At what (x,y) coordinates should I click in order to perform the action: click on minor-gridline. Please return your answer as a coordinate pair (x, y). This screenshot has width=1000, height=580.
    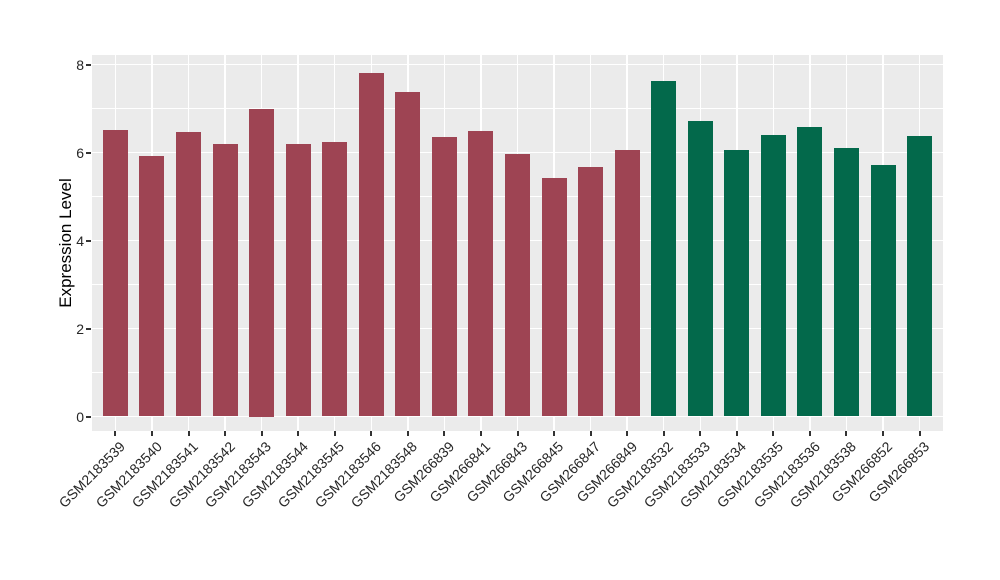
    Looking at the image, I should click on (517, 108).